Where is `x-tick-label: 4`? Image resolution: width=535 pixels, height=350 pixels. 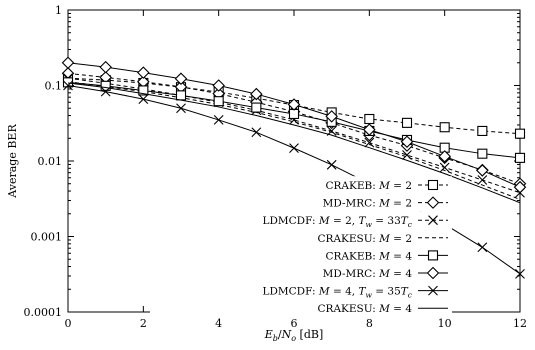
x-tick-label: 4 is located at coordinates (218, 323).